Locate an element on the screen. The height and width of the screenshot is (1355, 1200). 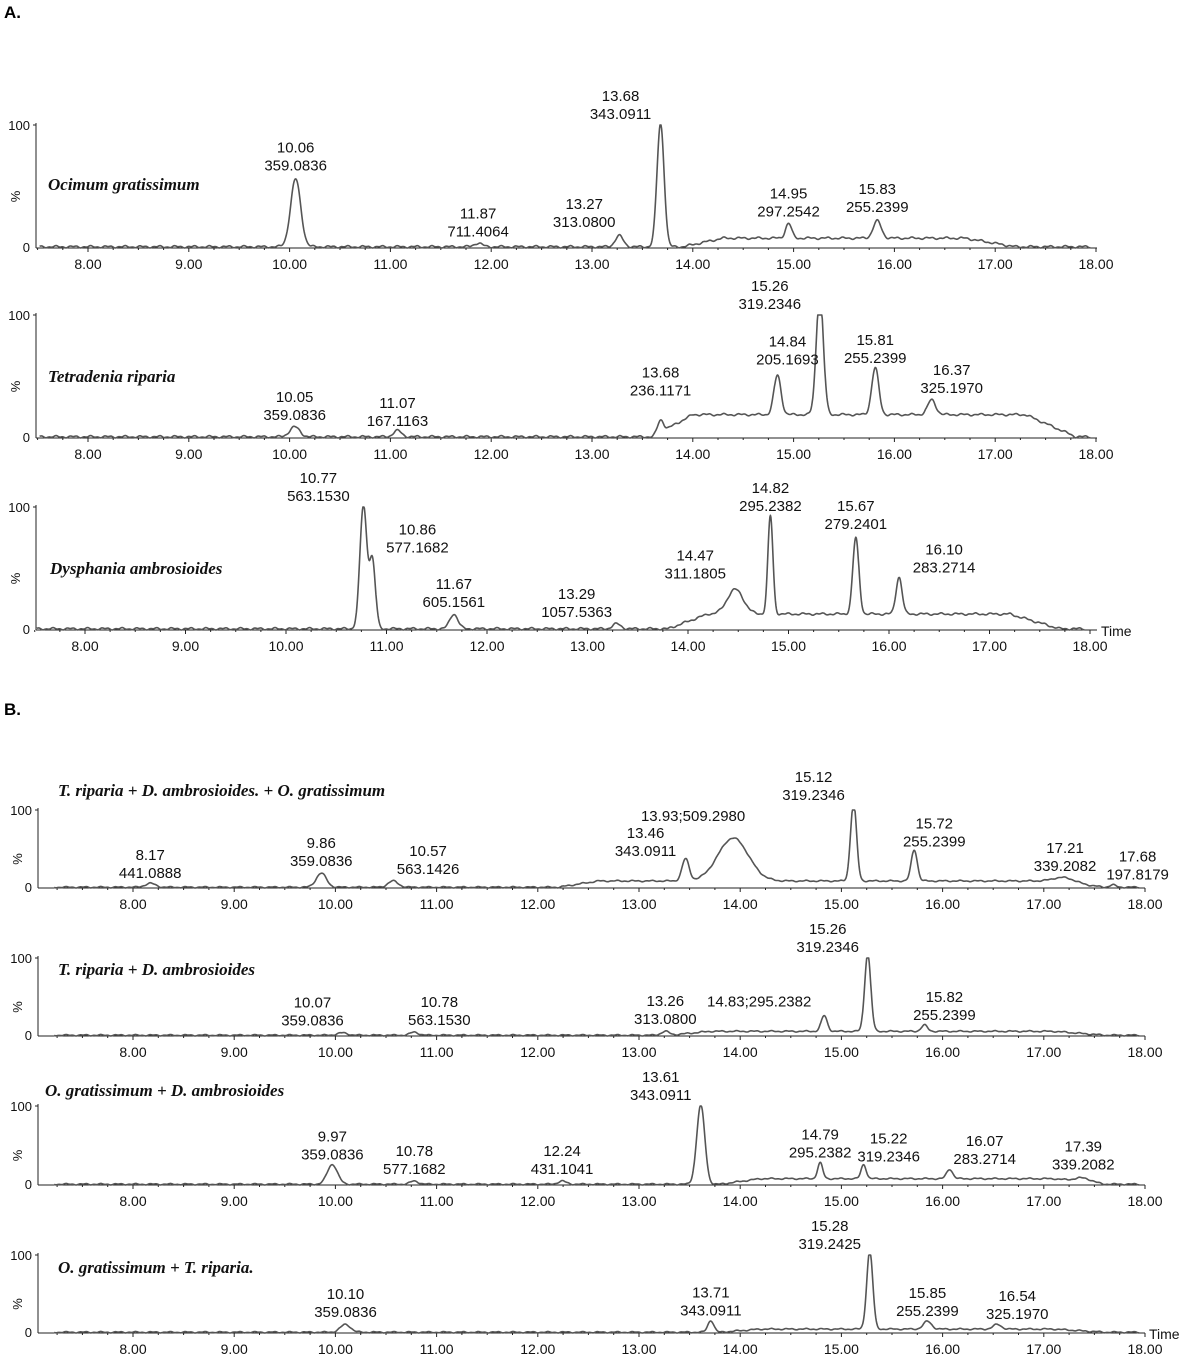
peak-label: 13.68 236.1171 is located at coordinates (660, 382).